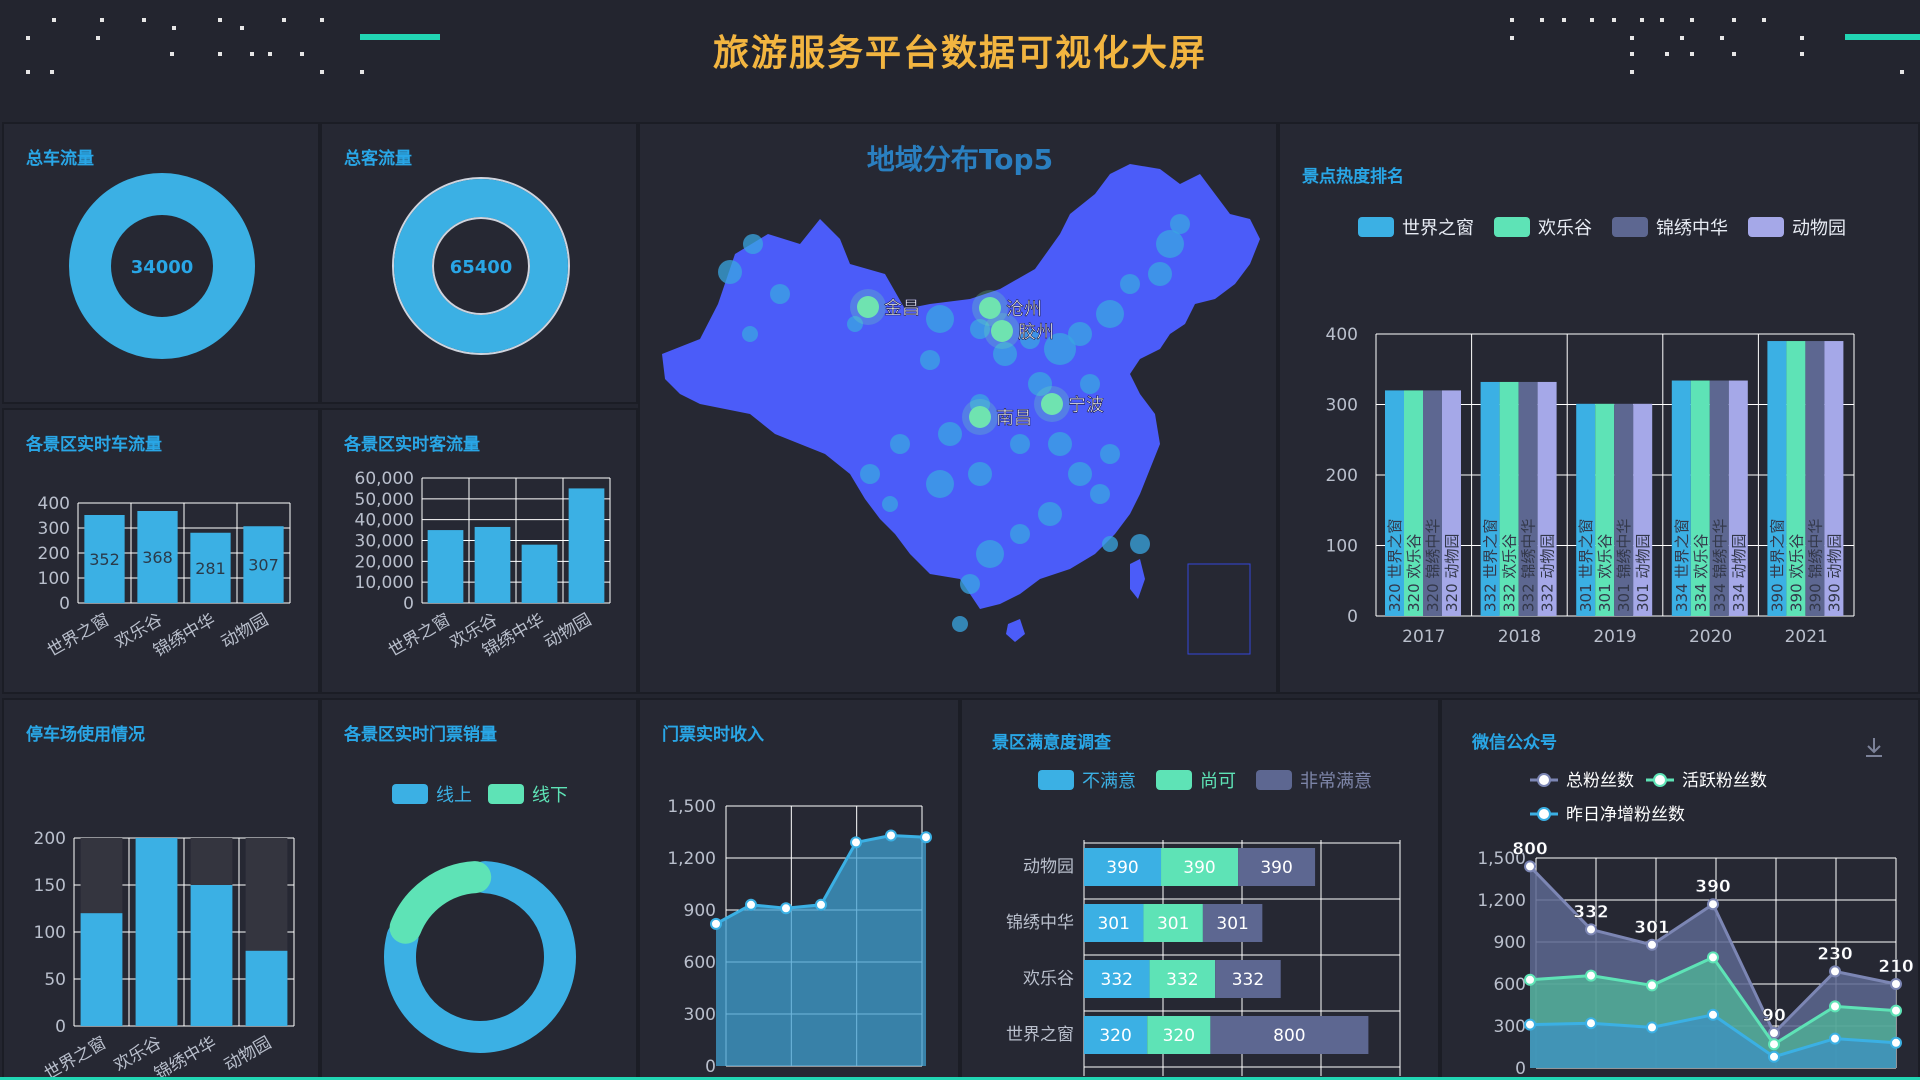 The height and width of the screenshot is (1080, 1920). I want to click on panel-title: 各景区实时门票销量, so click(420, 735).